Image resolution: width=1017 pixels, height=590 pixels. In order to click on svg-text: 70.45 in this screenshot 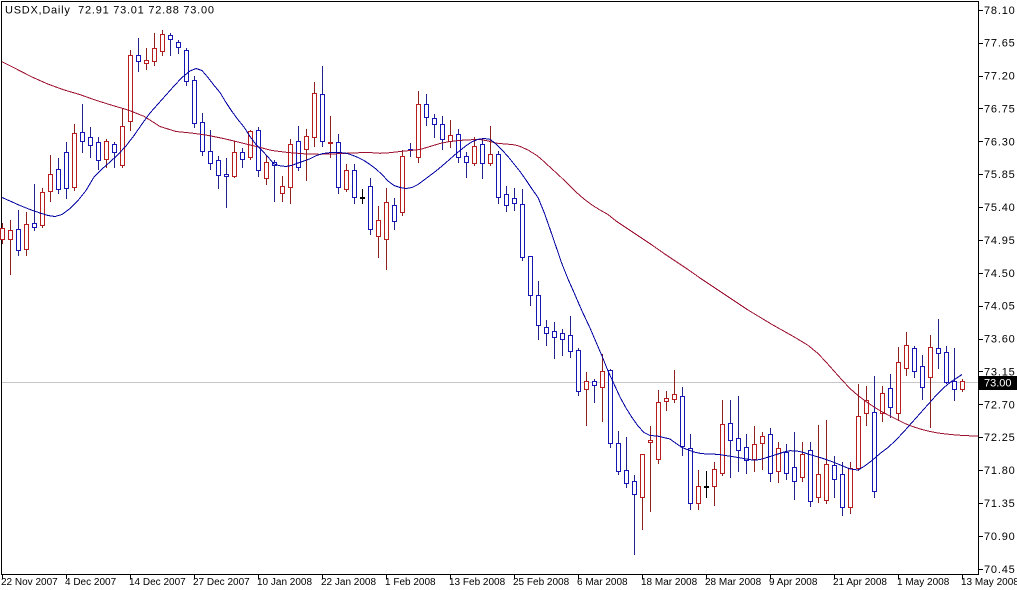, I will do `click(1000, 570)`.